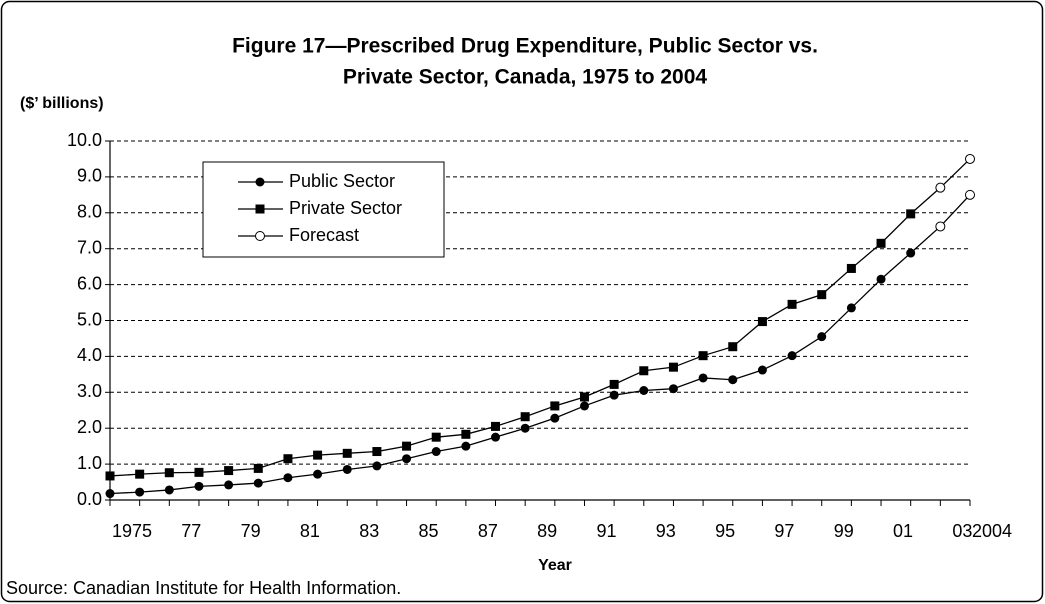 This screenshot has width=1045, height=604. What do you see at coordinates (666, 531) in the screenshot?
I see `x-tick-label: 93` at bounding box center [666, 531].